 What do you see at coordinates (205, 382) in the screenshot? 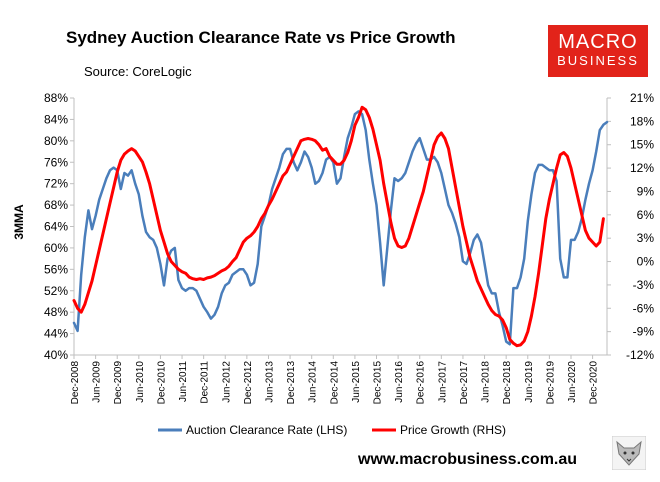
I see `x-tick-label: Dec-2011` at bounding box center [205, 382].